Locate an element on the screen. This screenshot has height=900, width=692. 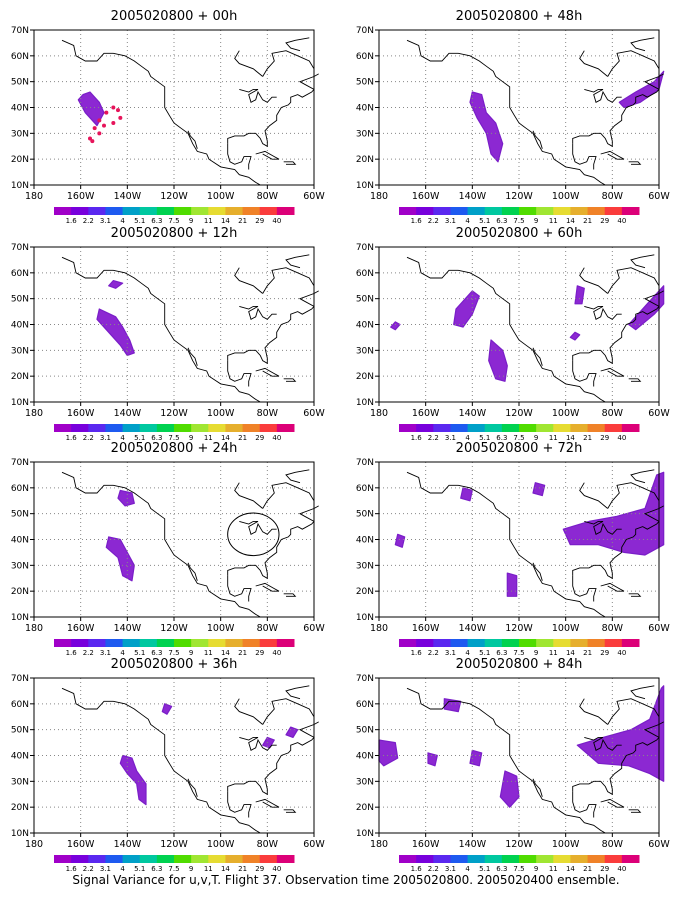
colorbar-label: 14 is located at coordinates (225, 221).